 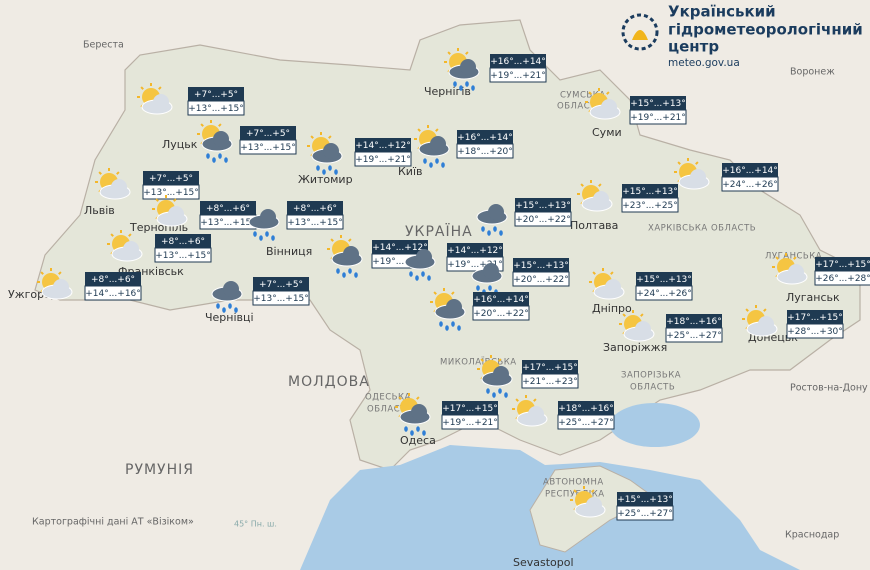 I want to click on day-temp: +25°...+27°, so click(x=645, y=514).